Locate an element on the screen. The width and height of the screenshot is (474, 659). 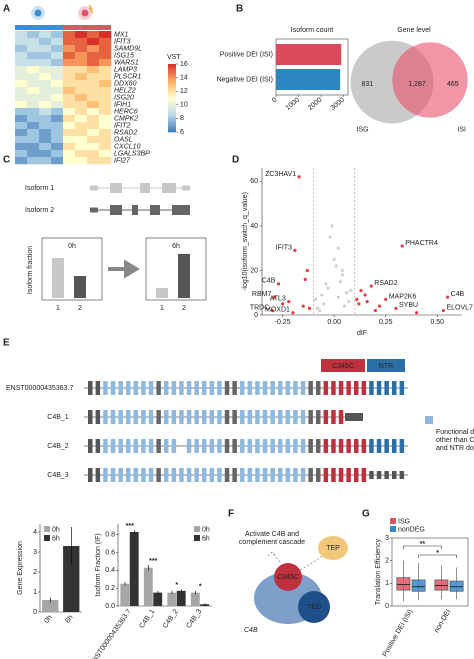
colorbar-label: 6 is located at coordinates (182, 132).